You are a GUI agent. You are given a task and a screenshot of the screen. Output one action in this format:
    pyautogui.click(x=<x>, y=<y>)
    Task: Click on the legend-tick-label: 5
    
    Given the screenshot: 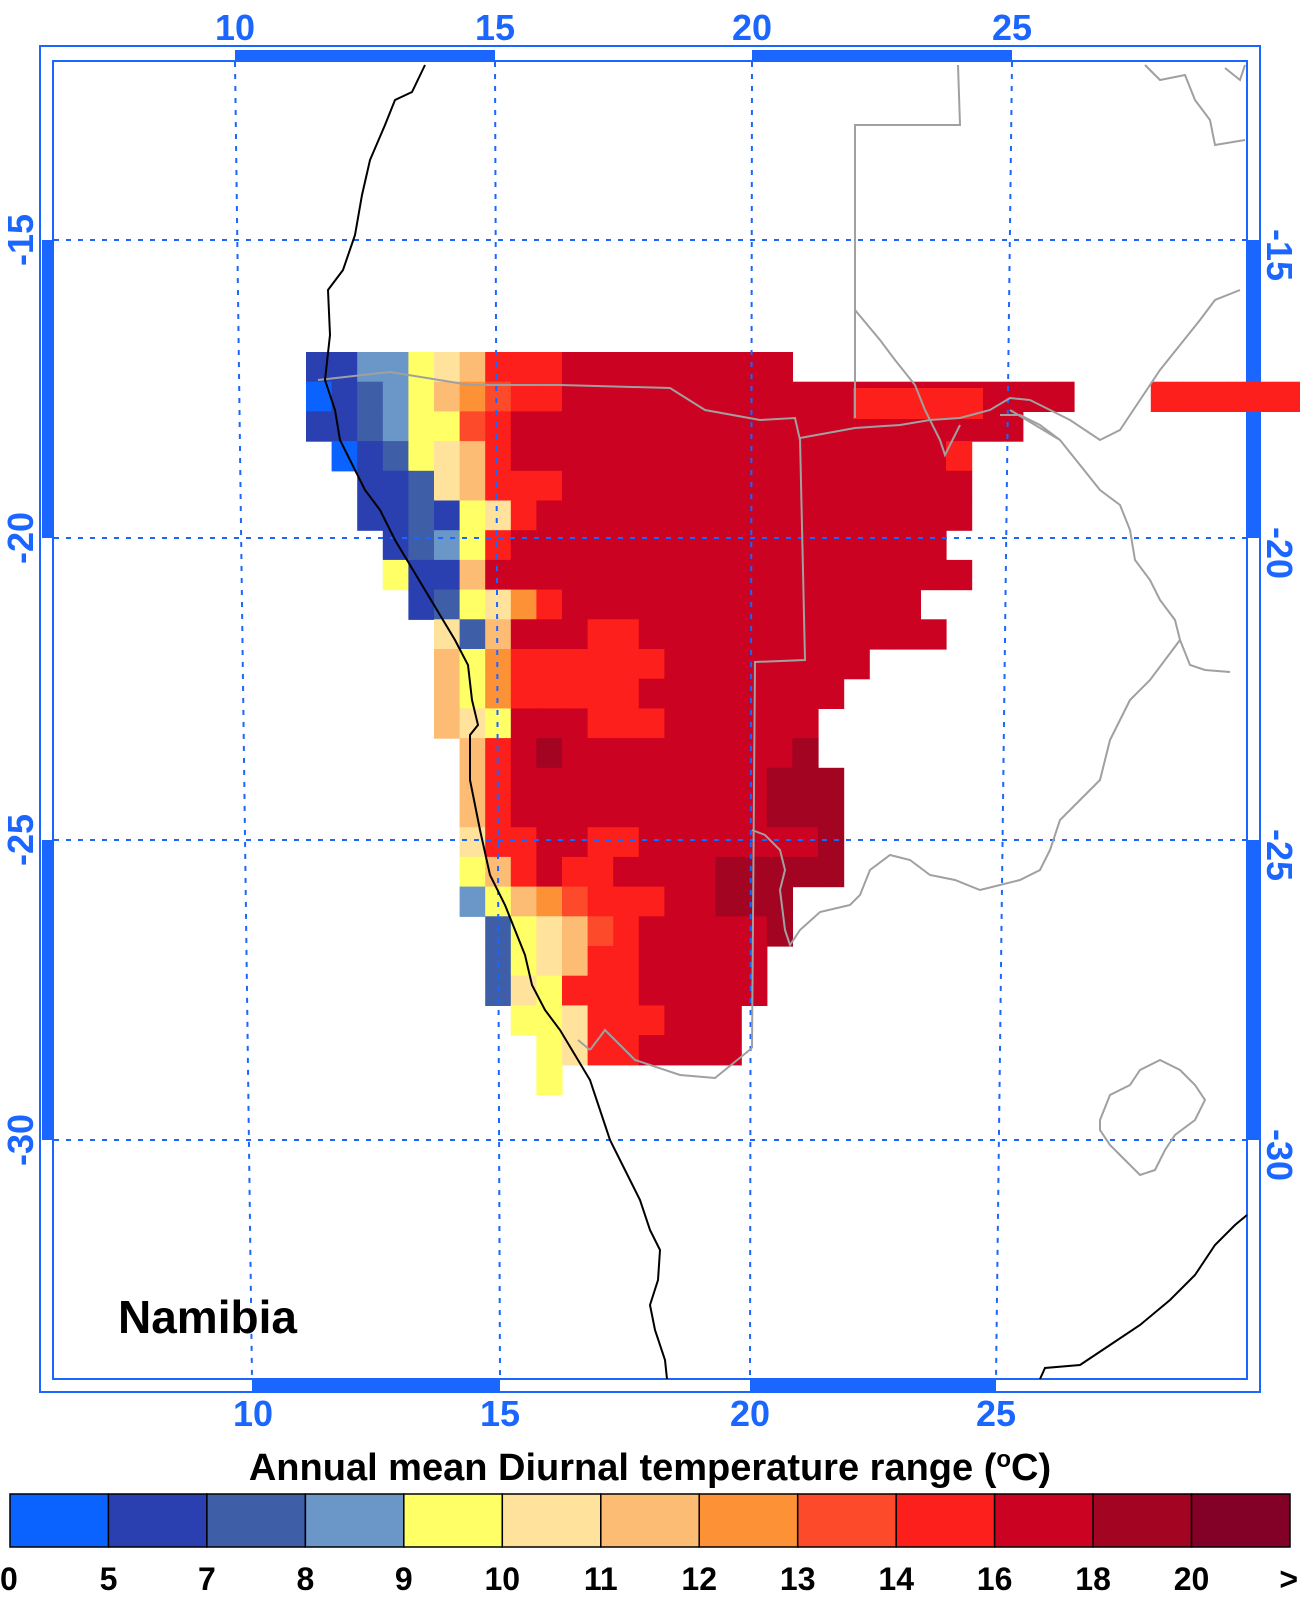 What is the action you would take?
    pyautogui.click(x=109, y=1579)
    